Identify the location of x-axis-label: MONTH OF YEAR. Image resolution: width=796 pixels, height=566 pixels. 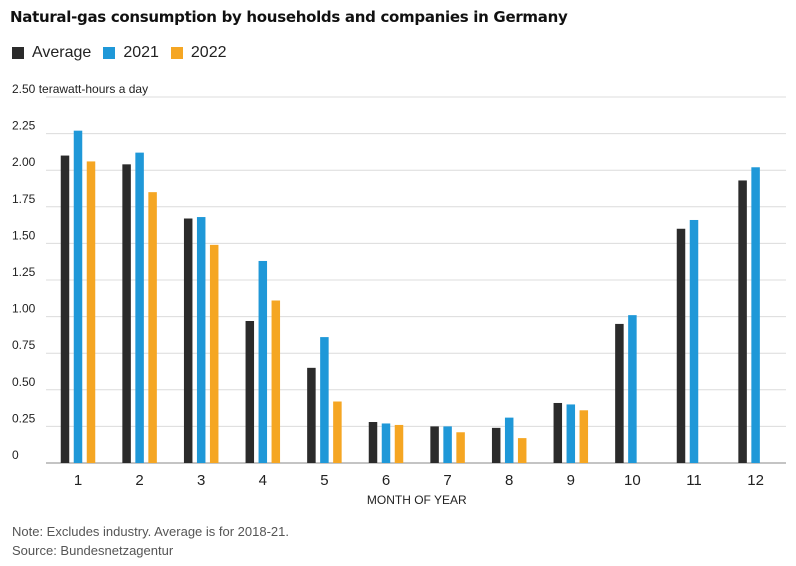
(417, 500).